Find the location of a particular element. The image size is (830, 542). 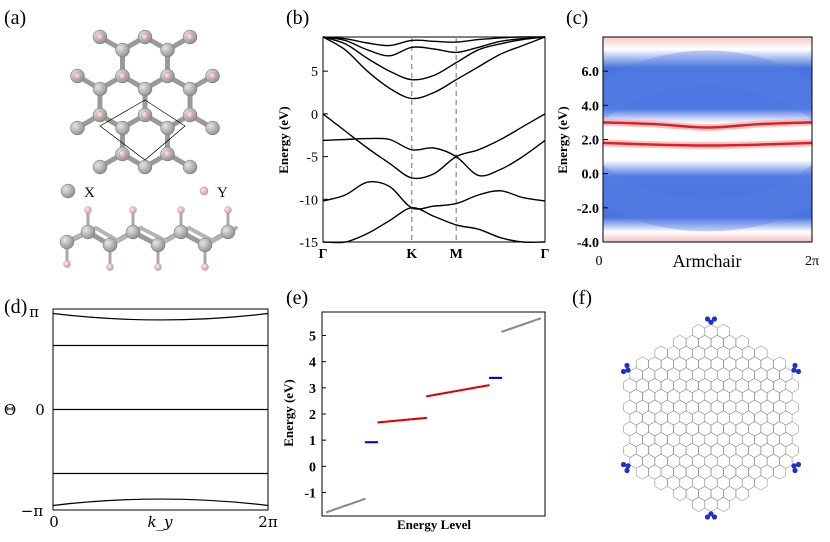

level-point-bulk-high is located at coordinates (540, 318).